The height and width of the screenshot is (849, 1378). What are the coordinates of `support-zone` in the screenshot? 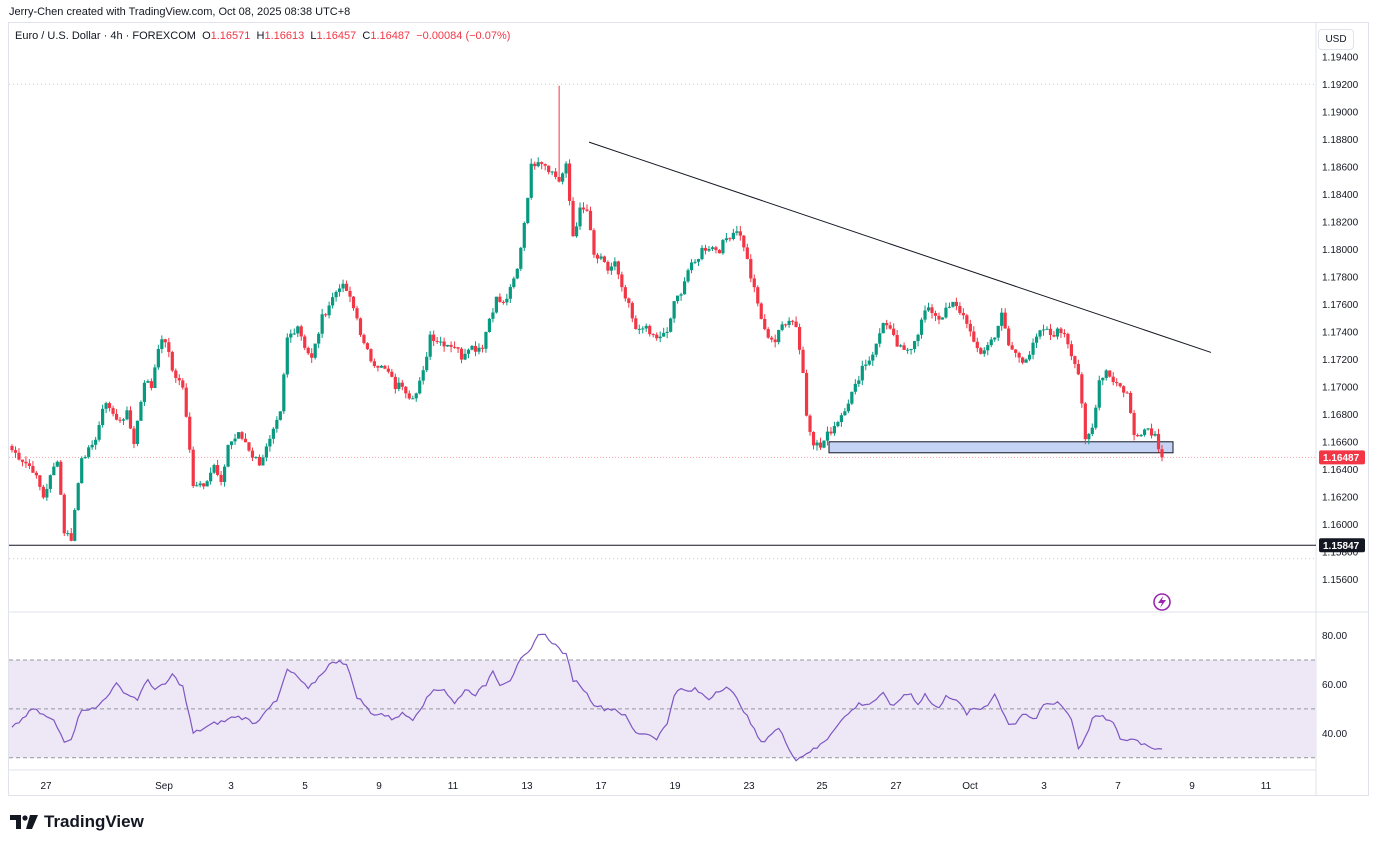 It's located at (1001, 447).